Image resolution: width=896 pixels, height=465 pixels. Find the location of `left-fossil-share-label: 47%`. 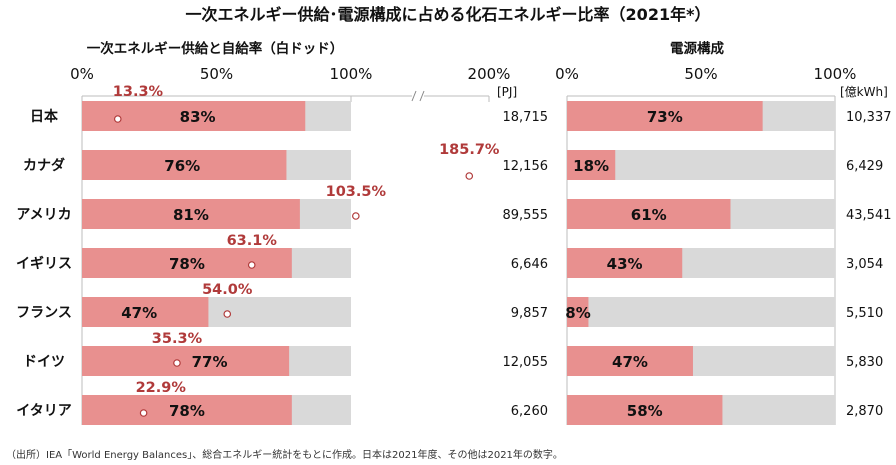

left-fossil-share-label: 47% is located at coordinates (139, 313).